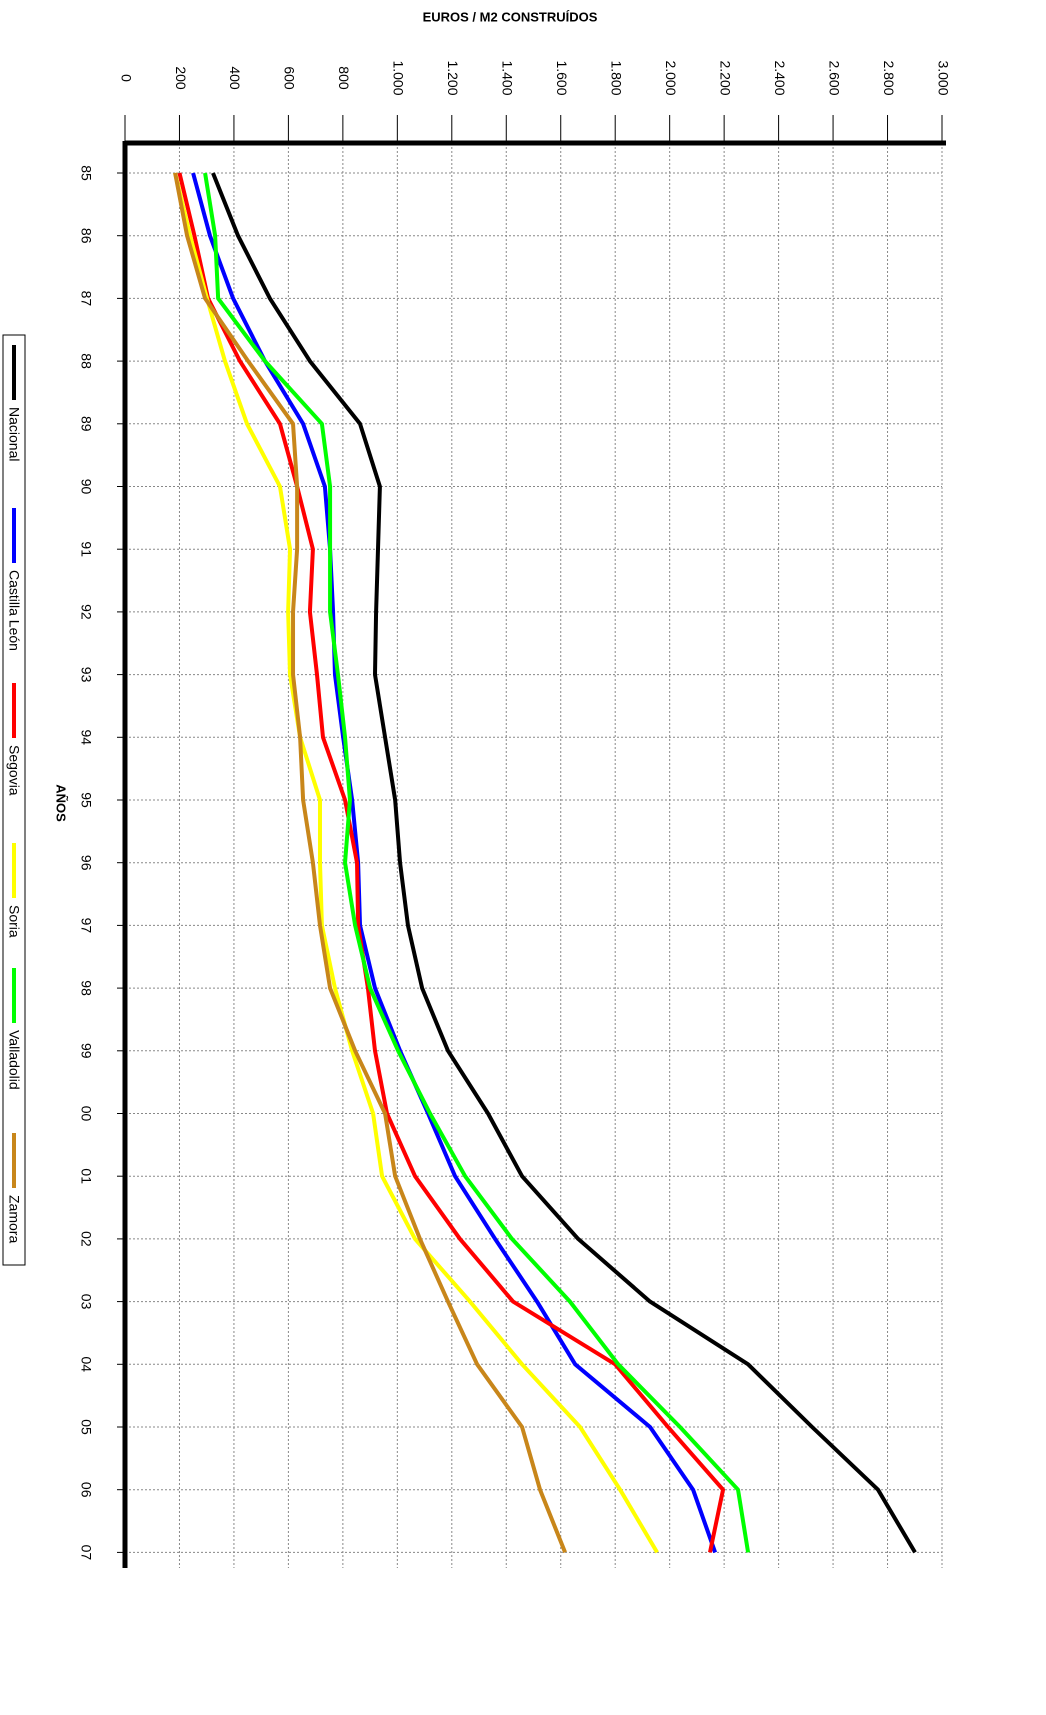 The image size is (1046, 1715). I want to click on y-tick-label: 200, so click(181, 78).